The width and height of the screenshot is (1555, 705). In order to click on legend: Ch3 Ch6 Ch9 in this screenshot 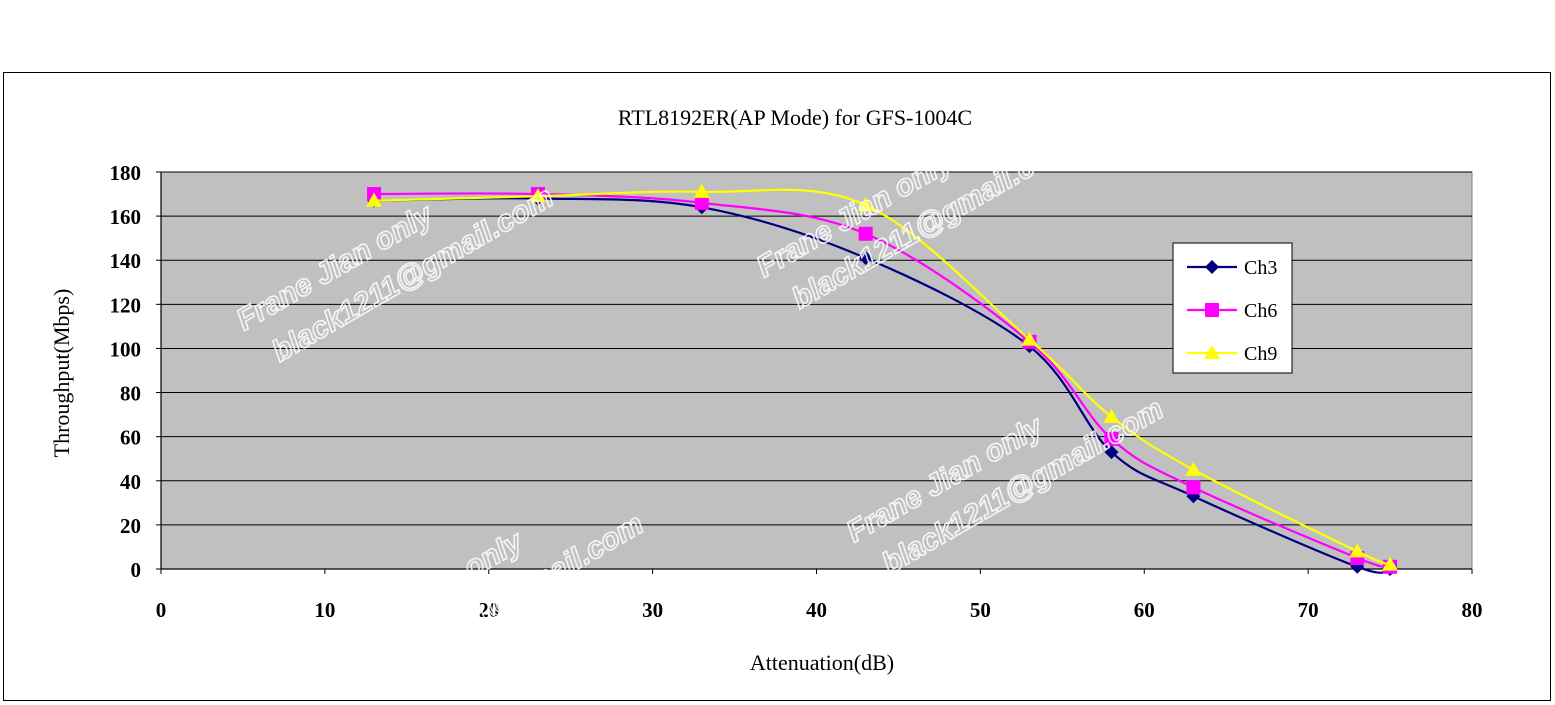, I will do `click(1232, 308)`.